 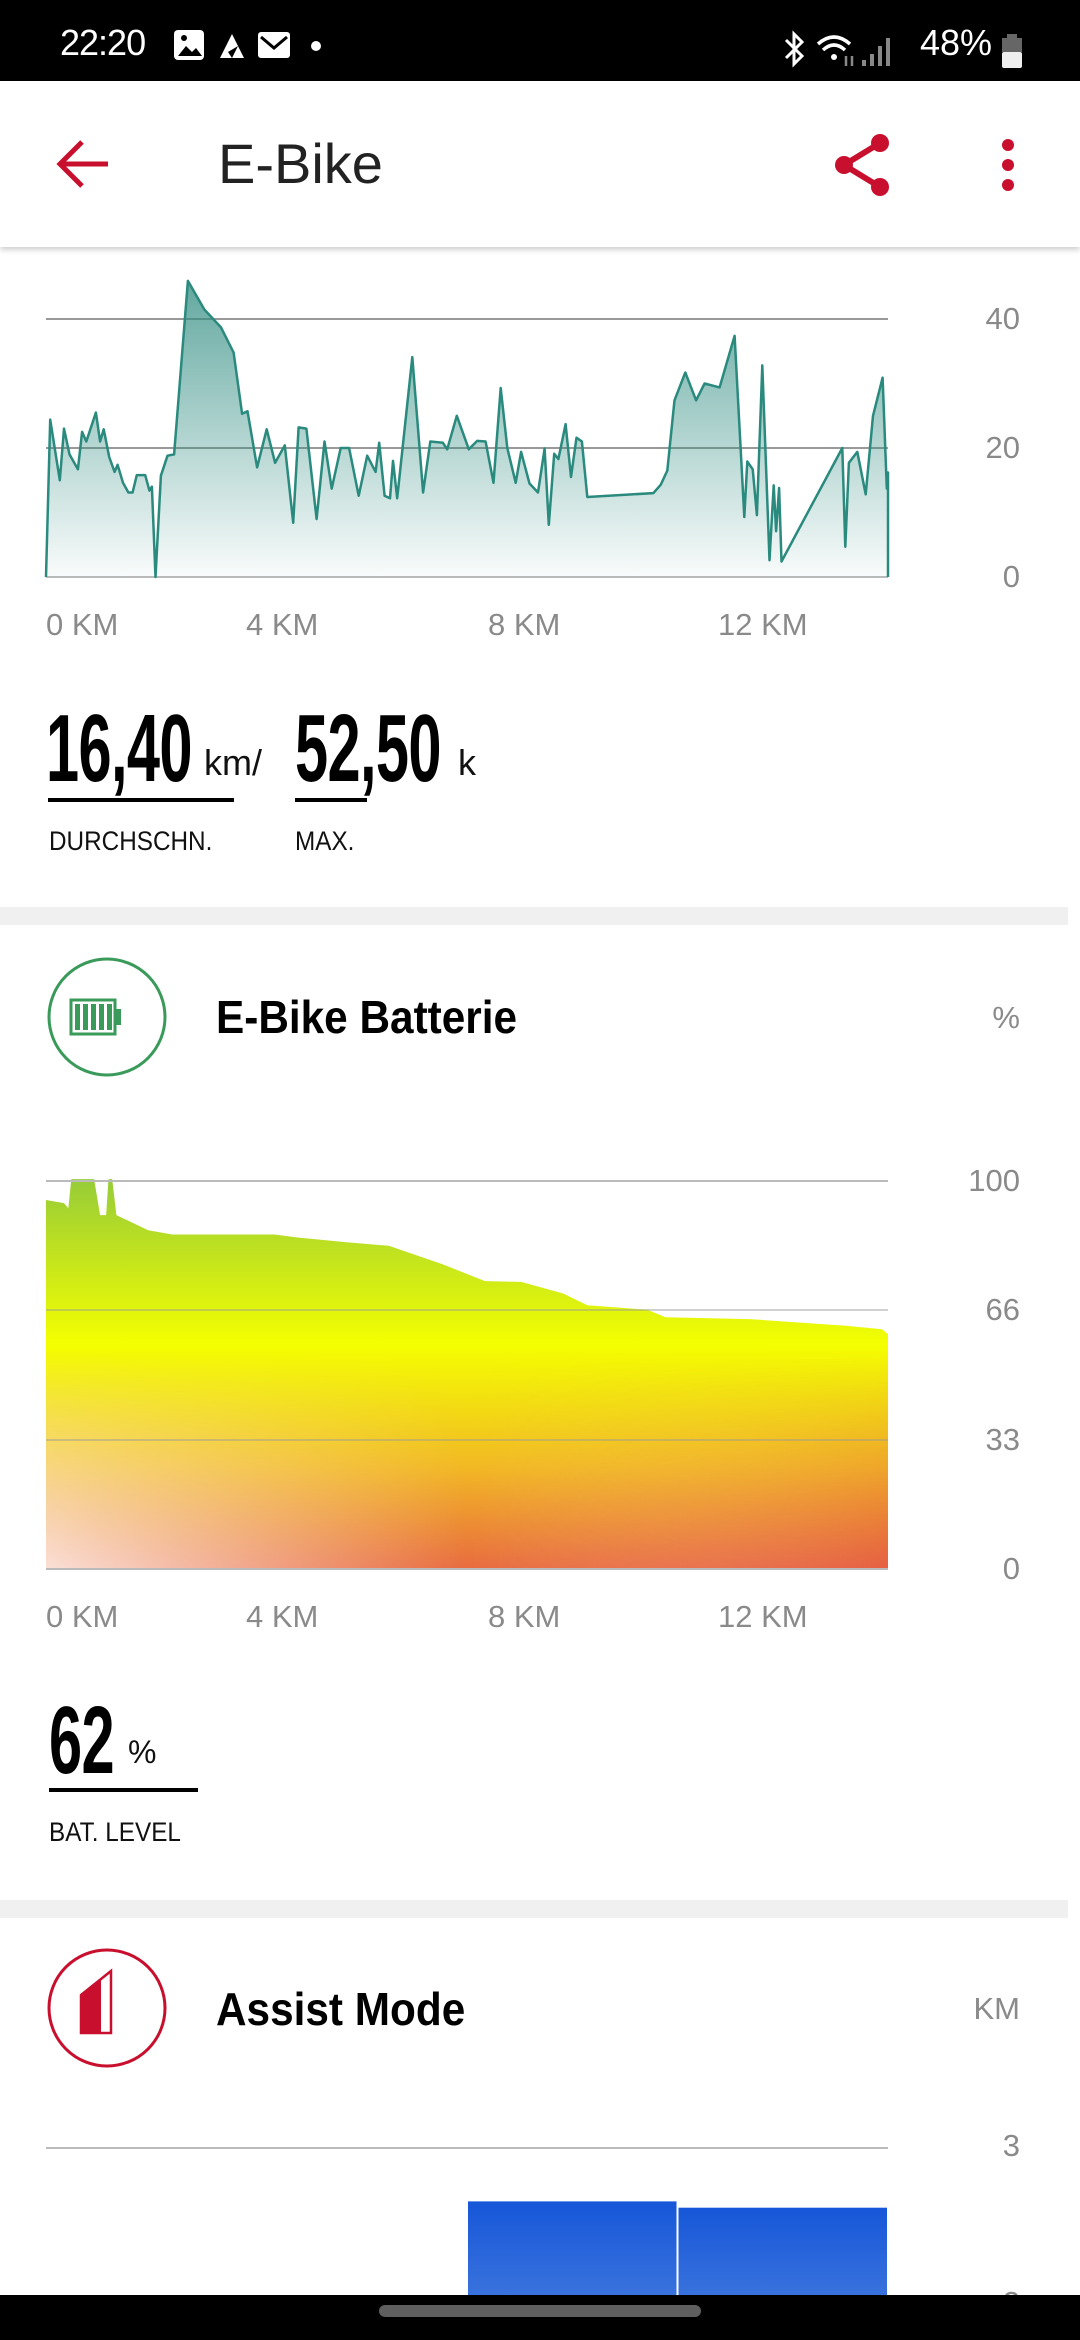 What do you see at coordinates (994, 1180) in the screenshot?
I see `y-tick-label: 100` at bounding box center [994, 1180].